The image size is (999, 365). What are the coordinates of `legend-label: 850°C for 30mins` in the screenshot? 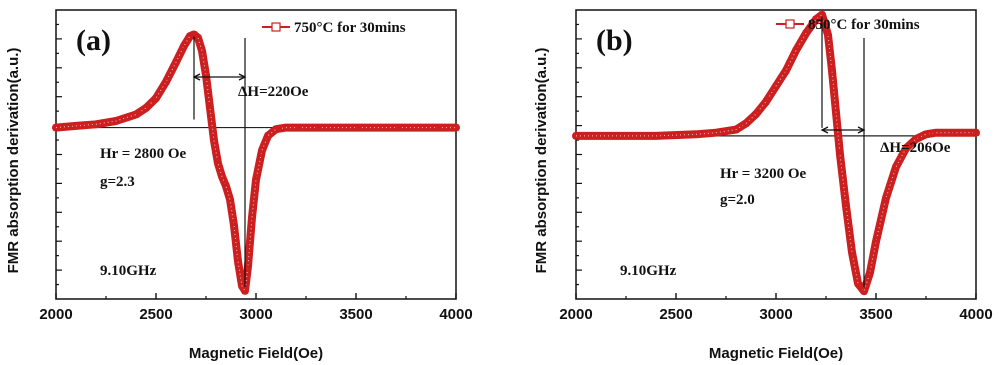 It's located at (864, 25).